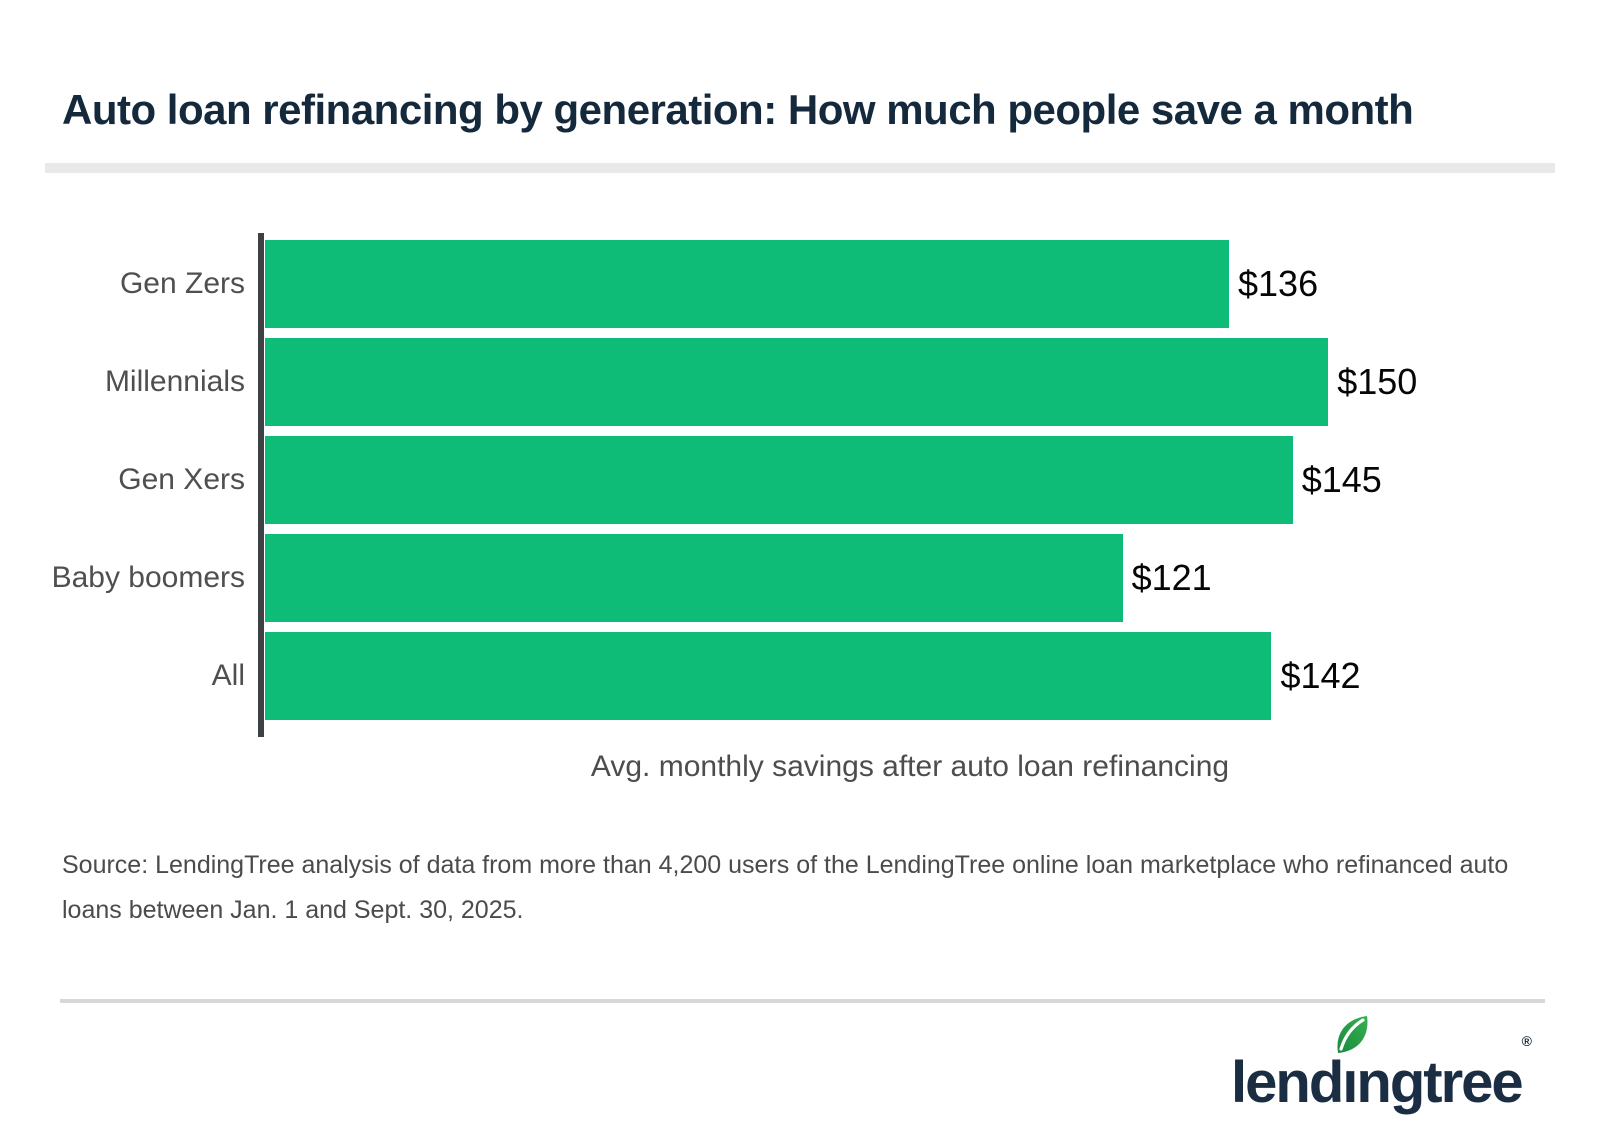 This screenshot has height=1146, width=1600. I want to click on bar-all, so click(768, 676).